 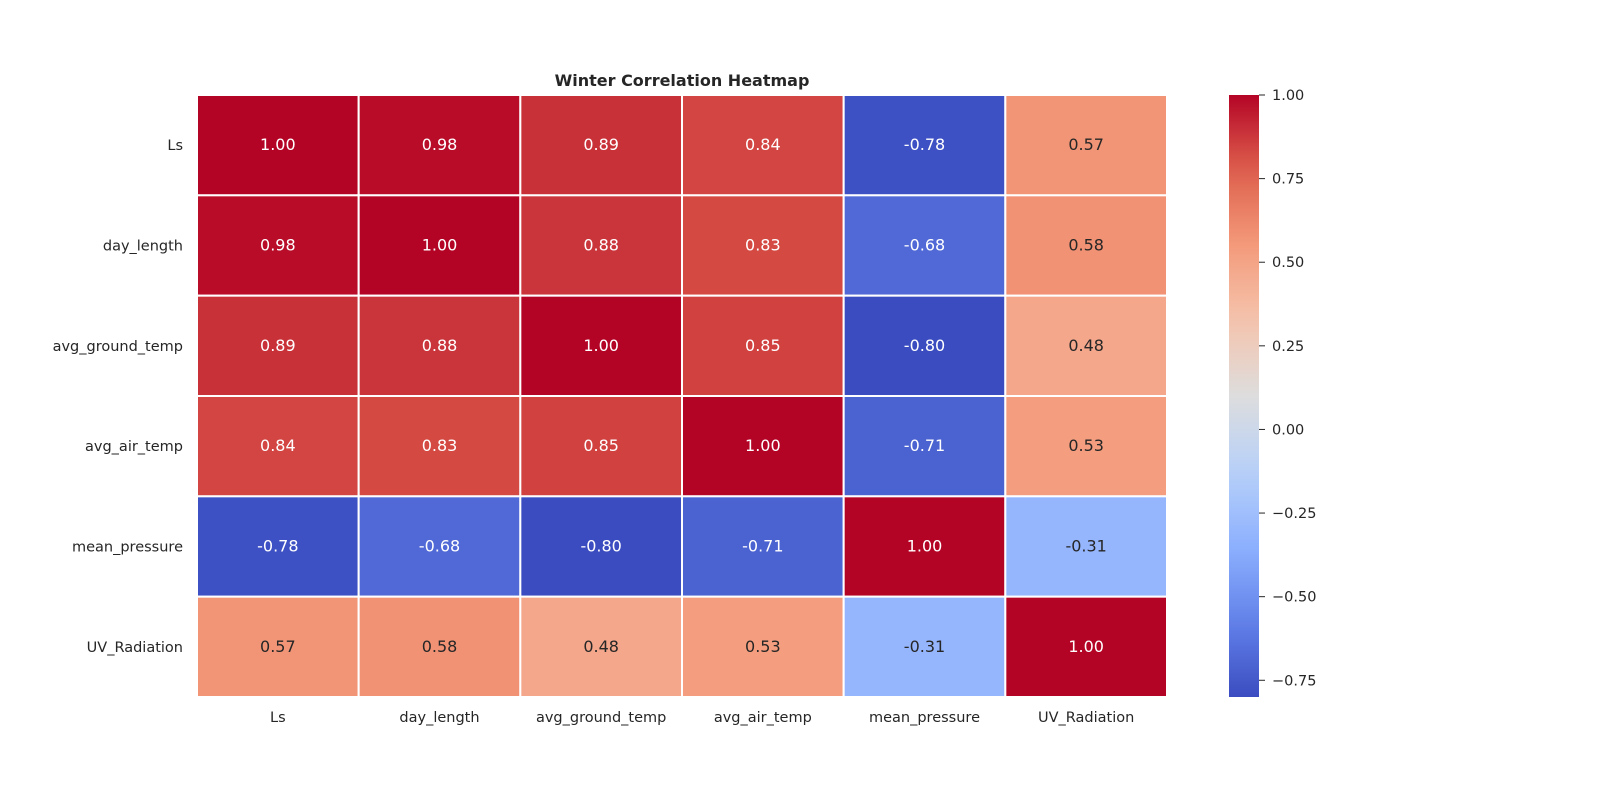 I want to click on x-tick-label: avg_air_temp, so click(x=763, y=718).